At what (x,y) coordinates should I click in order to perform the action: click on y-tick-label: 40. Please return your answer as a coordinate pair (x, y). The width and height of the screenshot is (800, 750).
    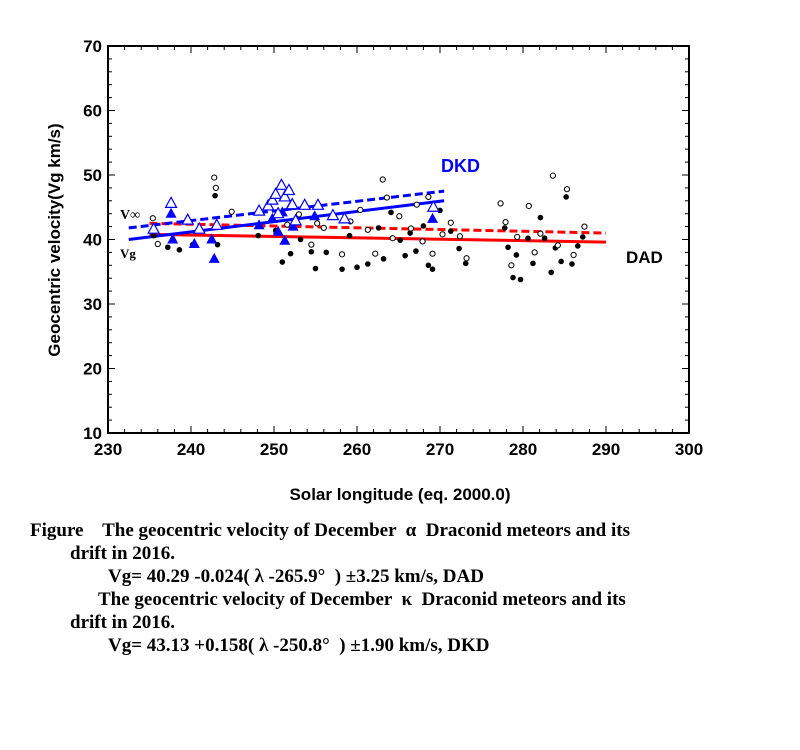
    Looking at the image, I should click on (92, 240).